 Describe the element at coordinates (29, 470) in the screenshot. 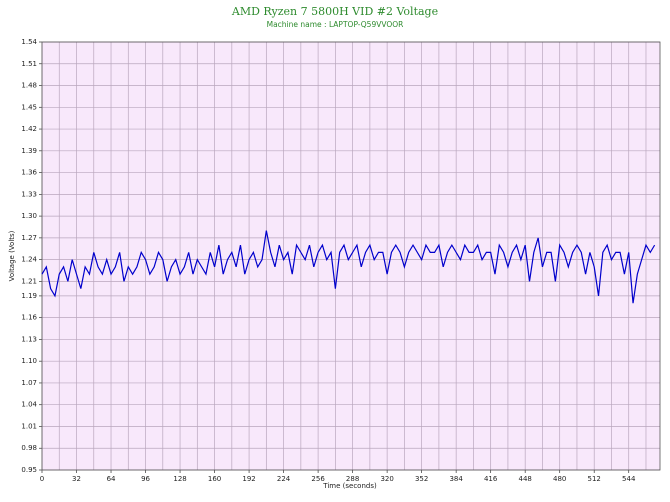

I see `y-tick-label: 0.95` at that location.